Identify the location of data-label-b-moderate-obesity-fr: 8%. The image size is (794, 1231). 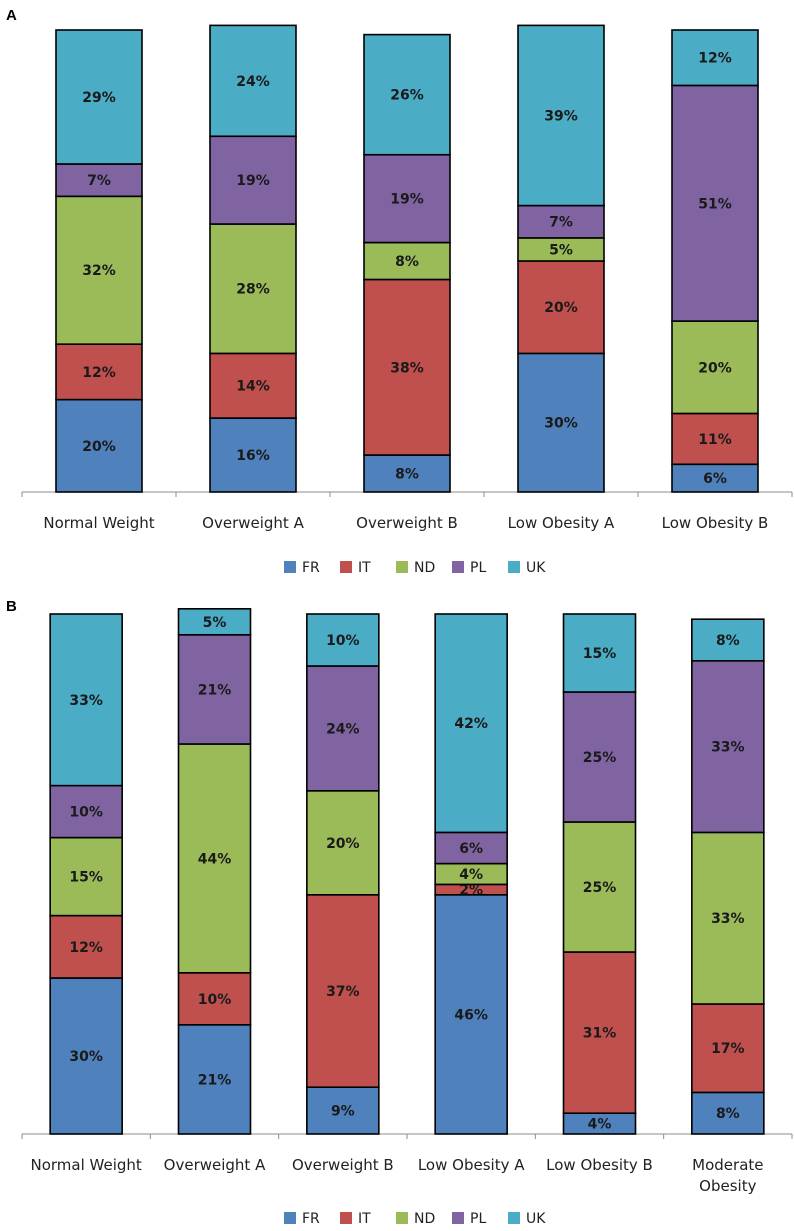
(728, 1114).